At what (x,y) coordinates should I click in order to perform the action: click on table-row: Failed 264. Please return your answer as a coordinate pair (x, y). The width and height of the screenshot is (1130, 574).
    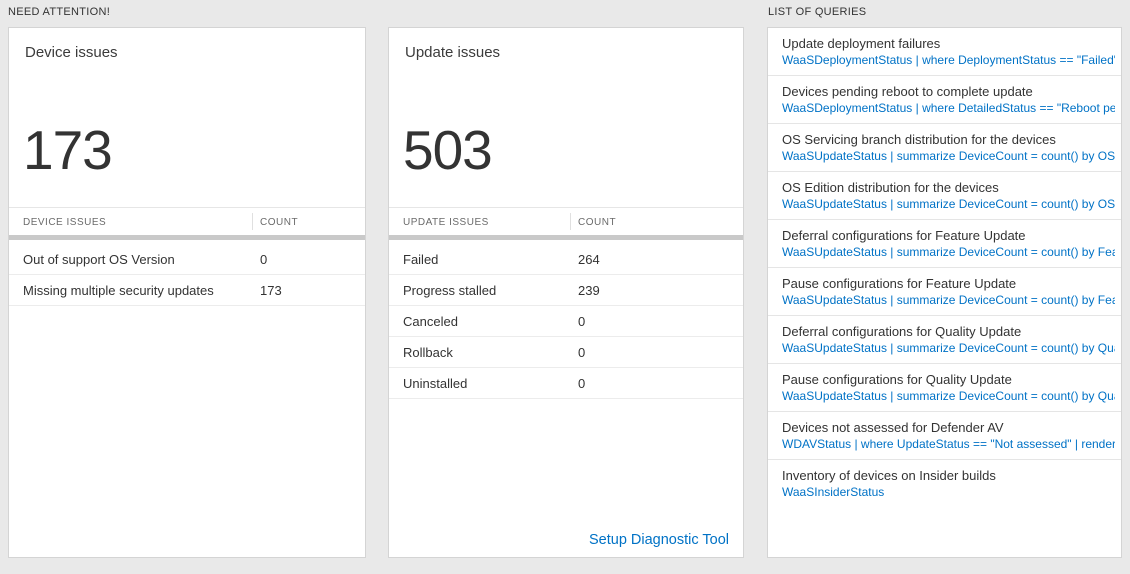
    Looking at the image, I should click on (566, 259).